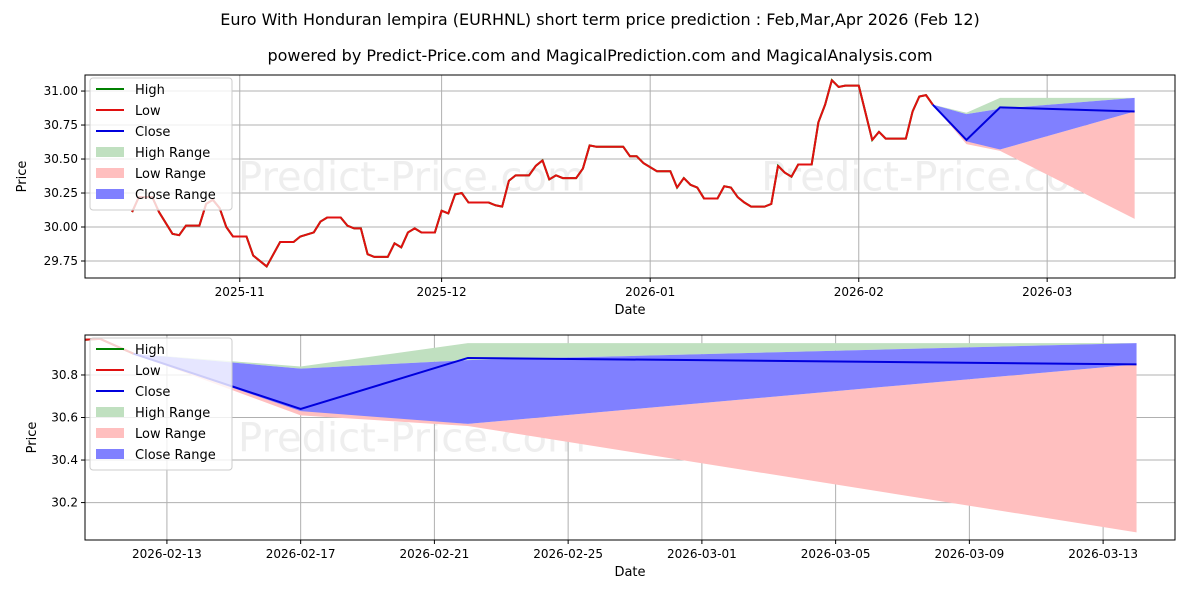  I want to click on low-range-band, so click(1033, 161).